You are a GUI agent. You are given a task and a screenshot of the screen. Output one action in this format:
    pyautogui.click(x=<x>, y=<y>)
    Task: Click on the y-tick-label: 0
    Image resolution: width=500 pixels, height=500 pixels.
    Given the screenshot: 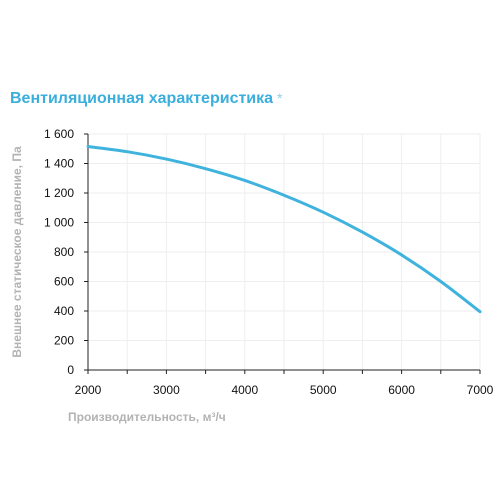 What is the action you would take?
    pyautogui.click(x=70, y=370)
    